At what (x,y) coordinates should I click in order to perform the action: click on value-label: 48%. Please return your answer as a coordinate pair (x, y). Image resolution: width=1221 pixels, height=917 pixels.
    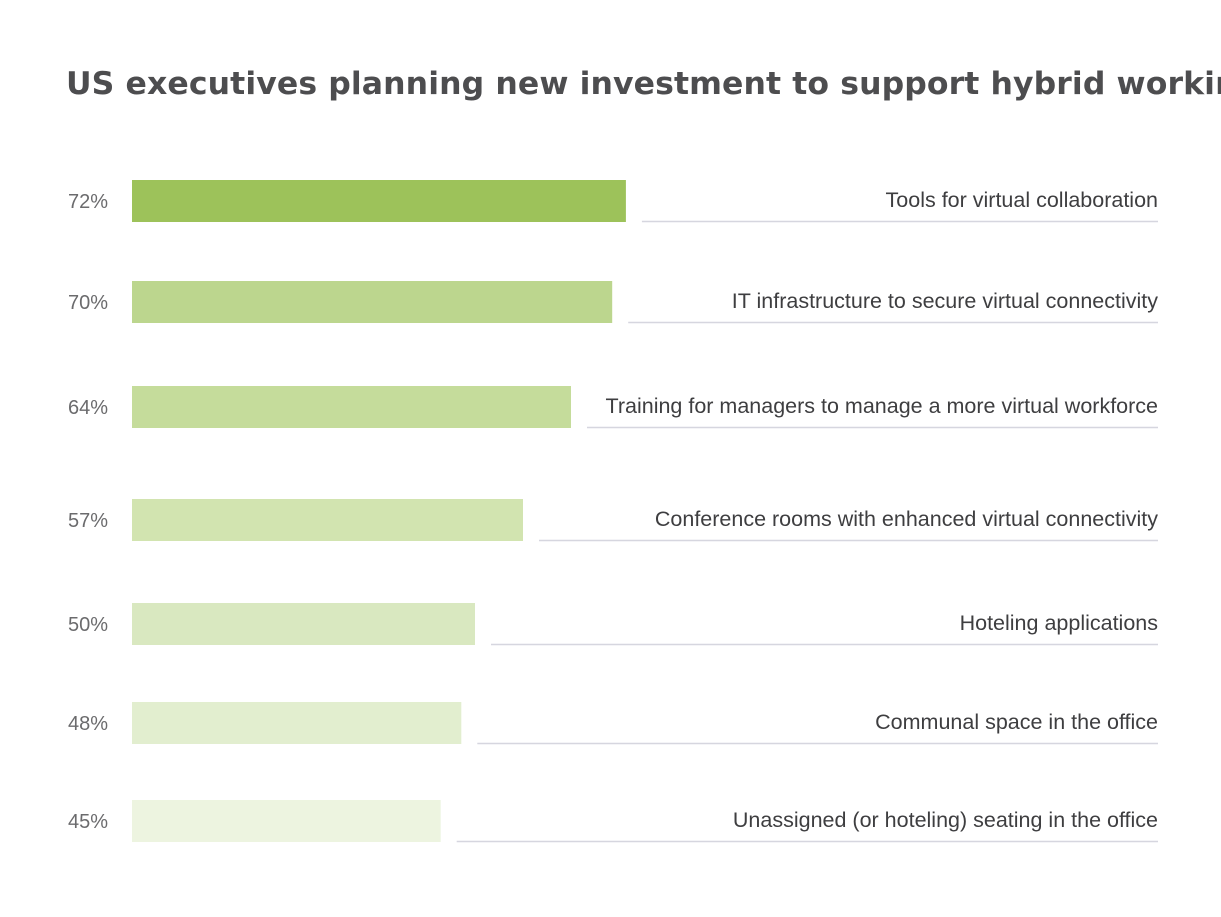
    Looking at the image, I should click on (88, 724).